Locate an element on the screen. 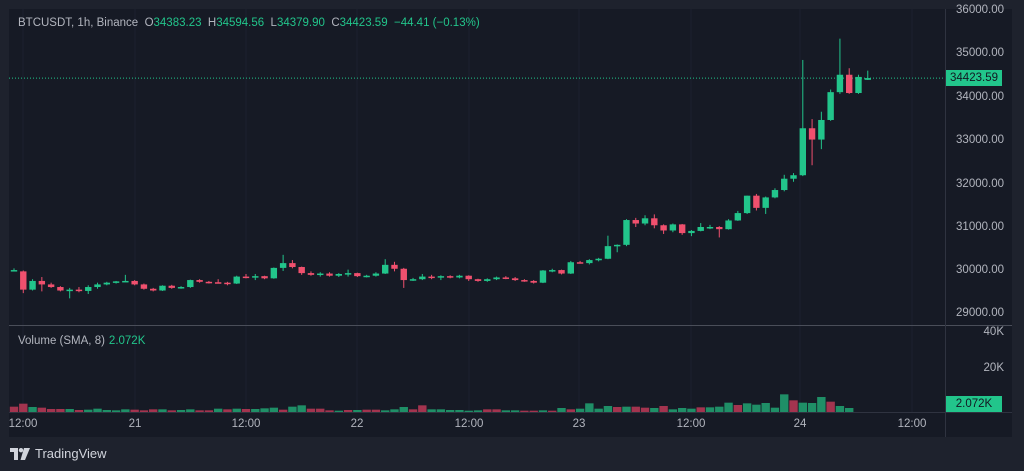 The width and height of the screenshot is (1024, 471). last-price-label: 34423.59 is located at coordinates (974, 78).